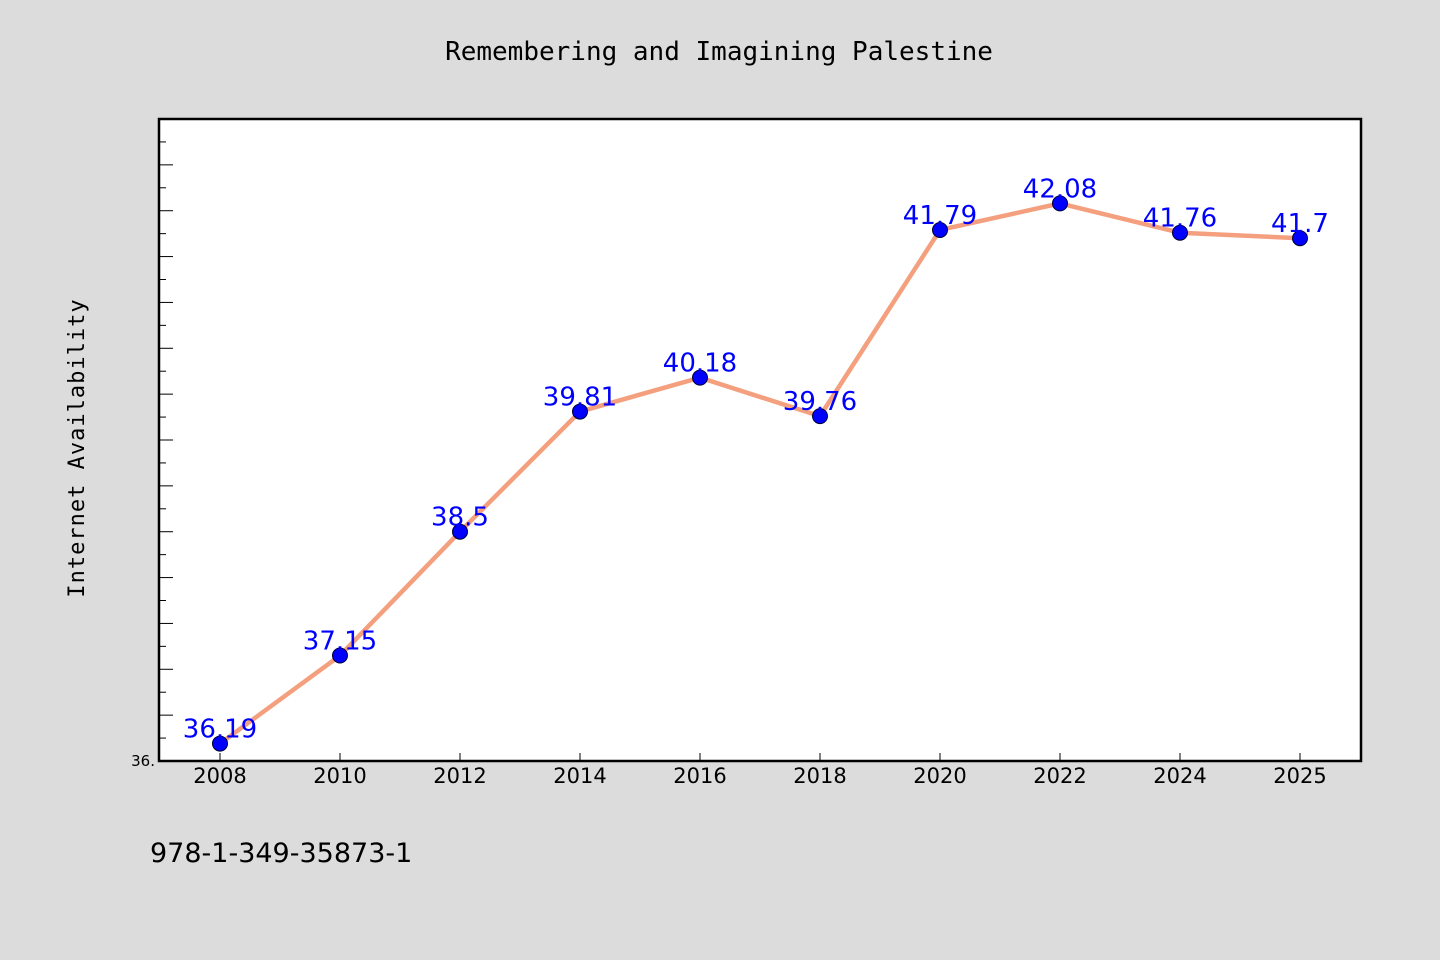 The width and height of the screenshot is (1440, 960). What do you see at coordinates (719, 52) in the screenshot?
I see `chart-title: Remembering and Imagining Palestine` at bounding box center [719, 52].